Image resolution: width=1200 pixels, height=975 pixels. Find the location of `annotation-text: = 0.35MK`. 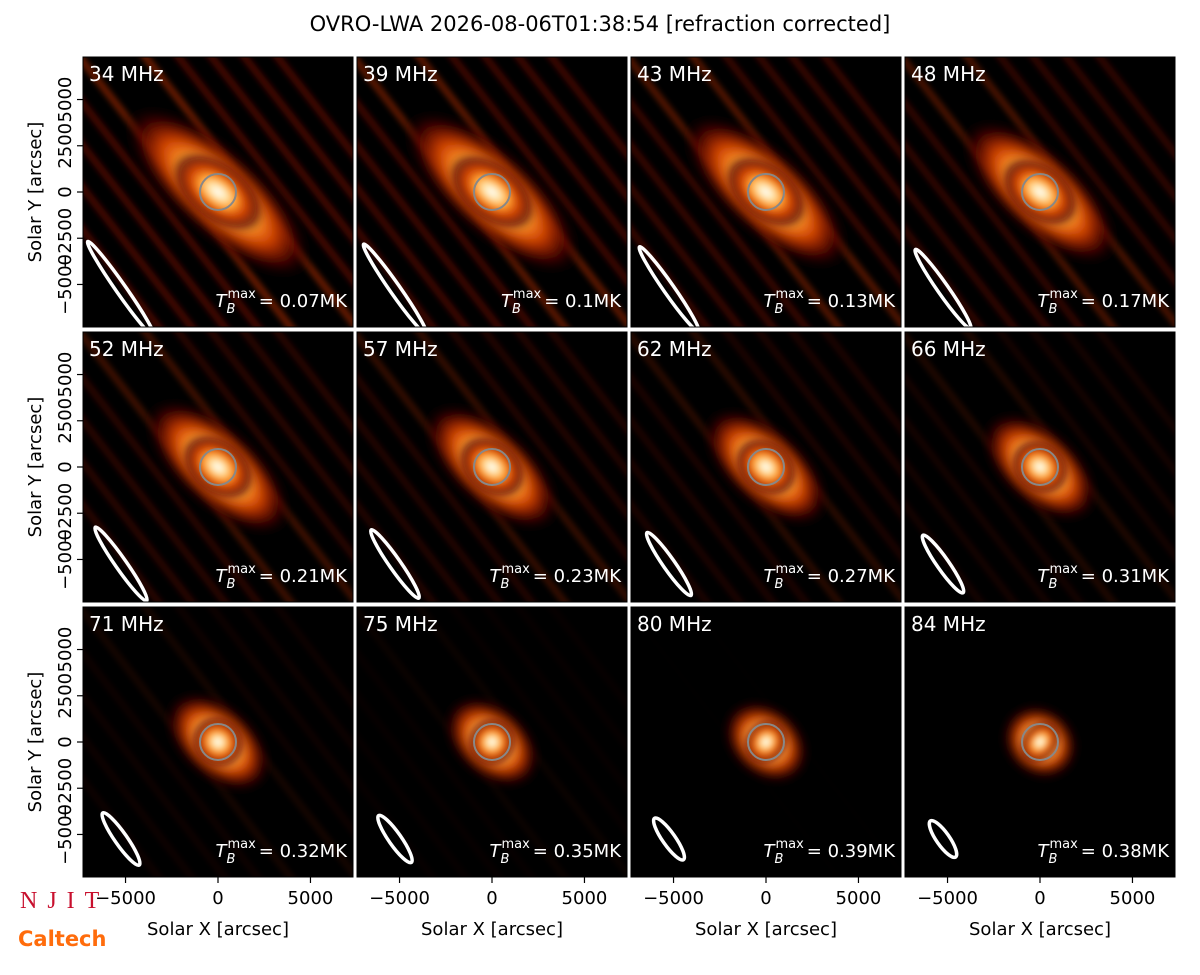

annotation-text: = 0.35MK is located at coordinates (577, 851).